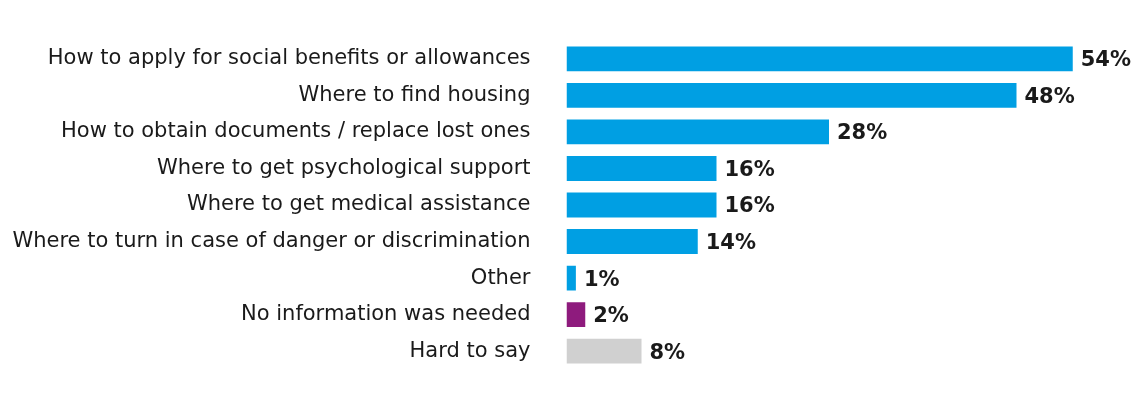  What do you see at coordinates (500, 276) in the screenshot?
I see `y-tick-label: Other` at bounding box center [500, 276].